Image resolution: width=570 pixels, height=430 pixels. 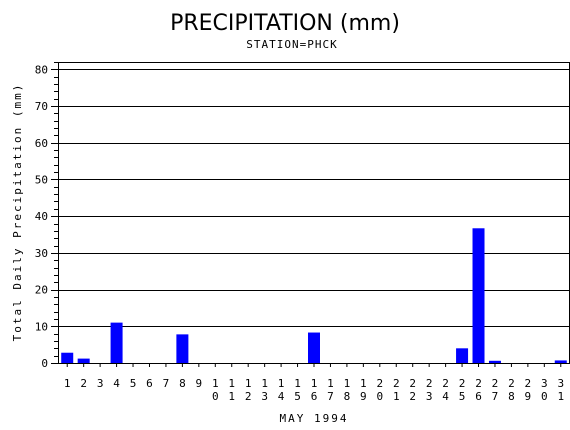 I want to click on chart-title: PRECIPITATION (mm), so click(x=285, y=23).